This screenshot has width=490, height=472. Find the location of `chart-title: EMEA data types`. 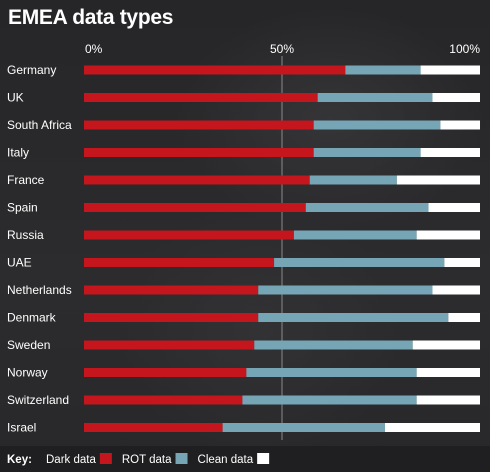

chart-title: EMEA data types is located at coordinates (91, 17).